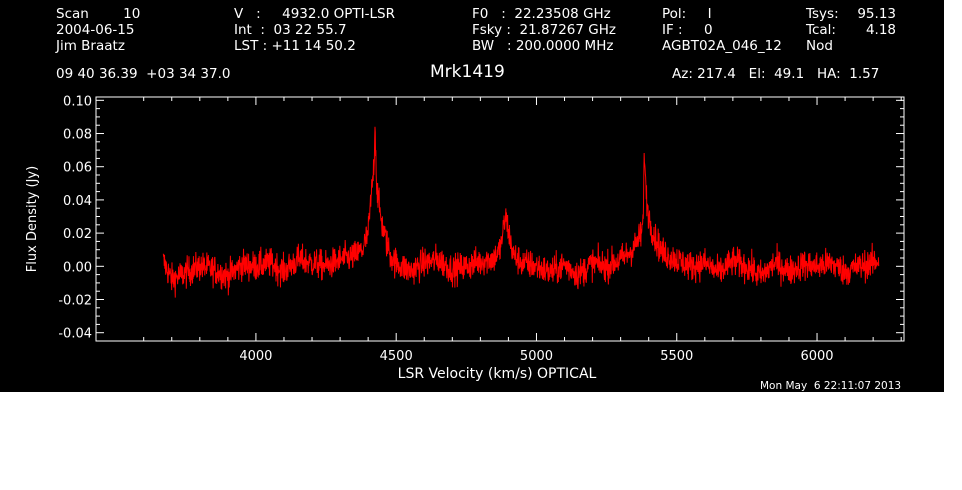 Image resolution: width=962 pixels, height=490 pixels. What do you see at coordinates (722, 46) in the screenshot?
I see `project-id: AGBT02A_046_12` at bounding box center [722, 46].